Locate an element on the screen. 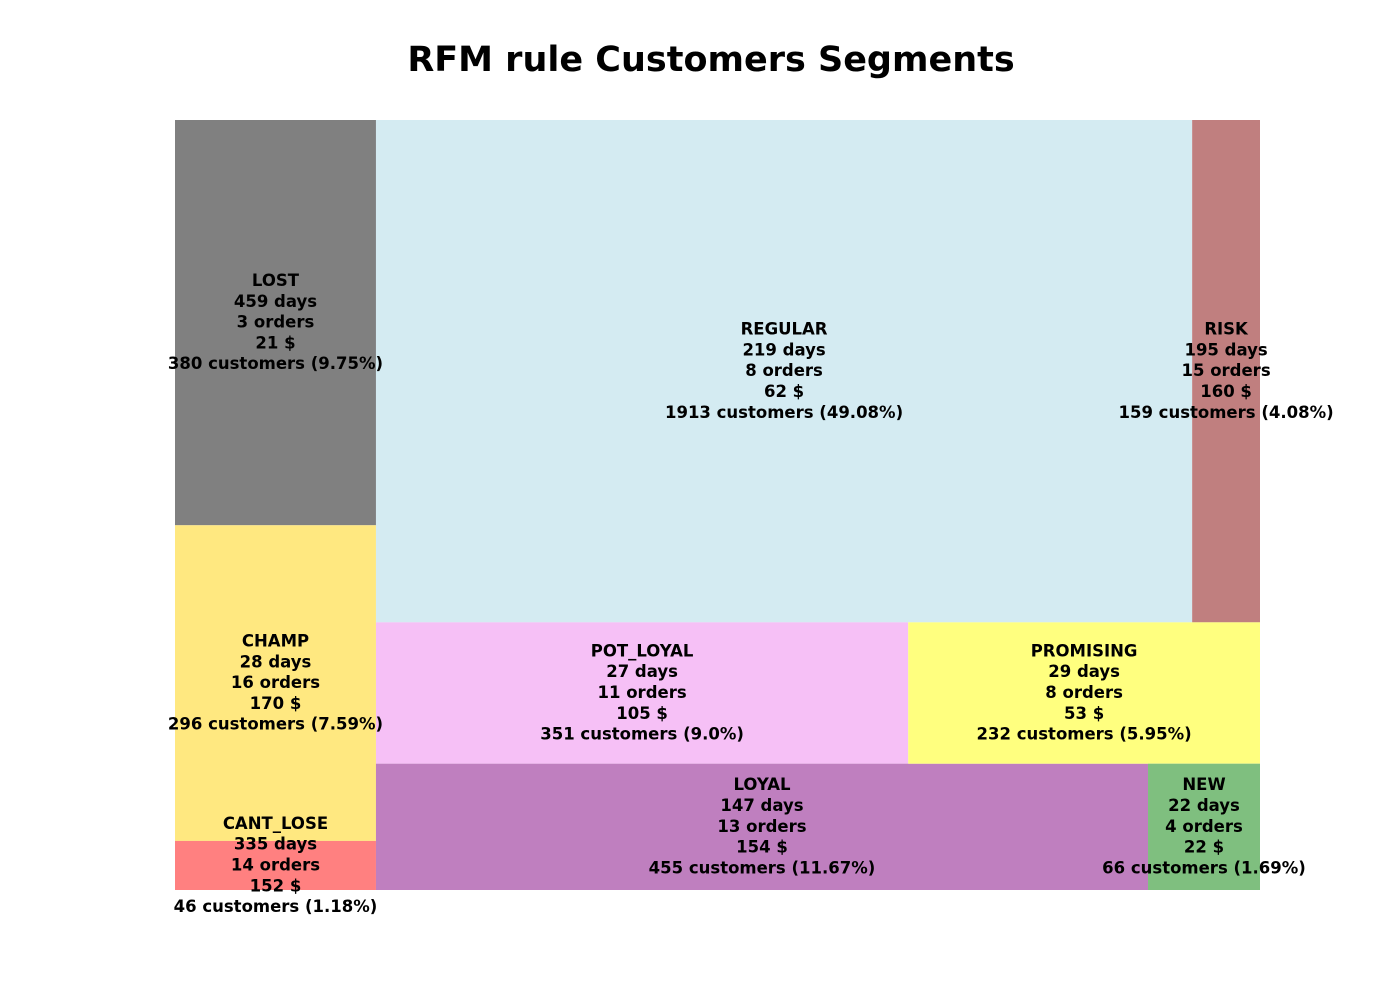  segment-label-line: 11 orders is located at coordinates (642, 692).